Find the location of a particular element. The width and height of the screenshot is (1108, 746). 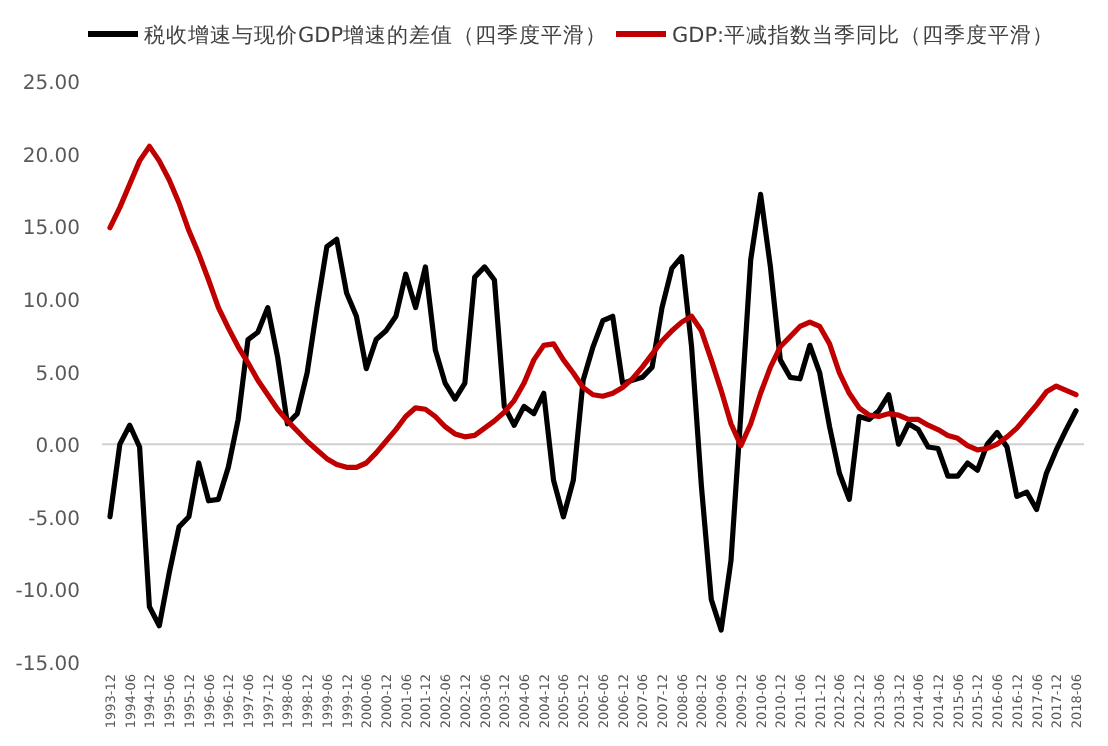

legend-label: GDP:平减指数当季同比（四季度平滑） is located at coordinates (863, 35).